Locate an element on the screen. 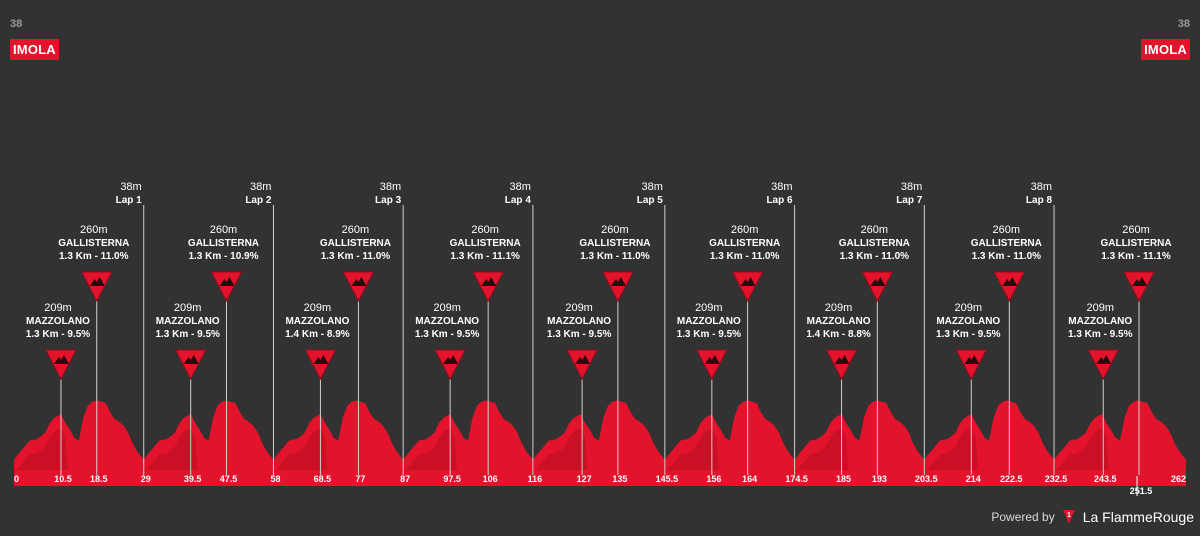 This screenshot has width=1200, height=536. climb-detail-6: 1.3 Km - 11.0% is located at coordinates (356, 256).